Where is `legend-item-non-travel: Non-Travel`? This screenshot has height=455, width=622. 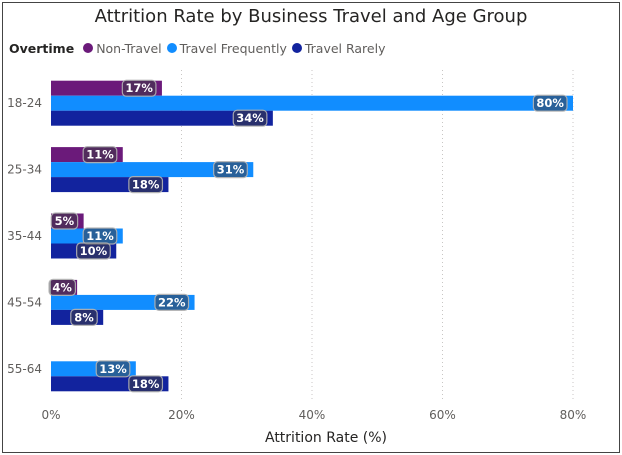 legend-item-non-travel: Non-Travel is located at coordinates (122, 48).